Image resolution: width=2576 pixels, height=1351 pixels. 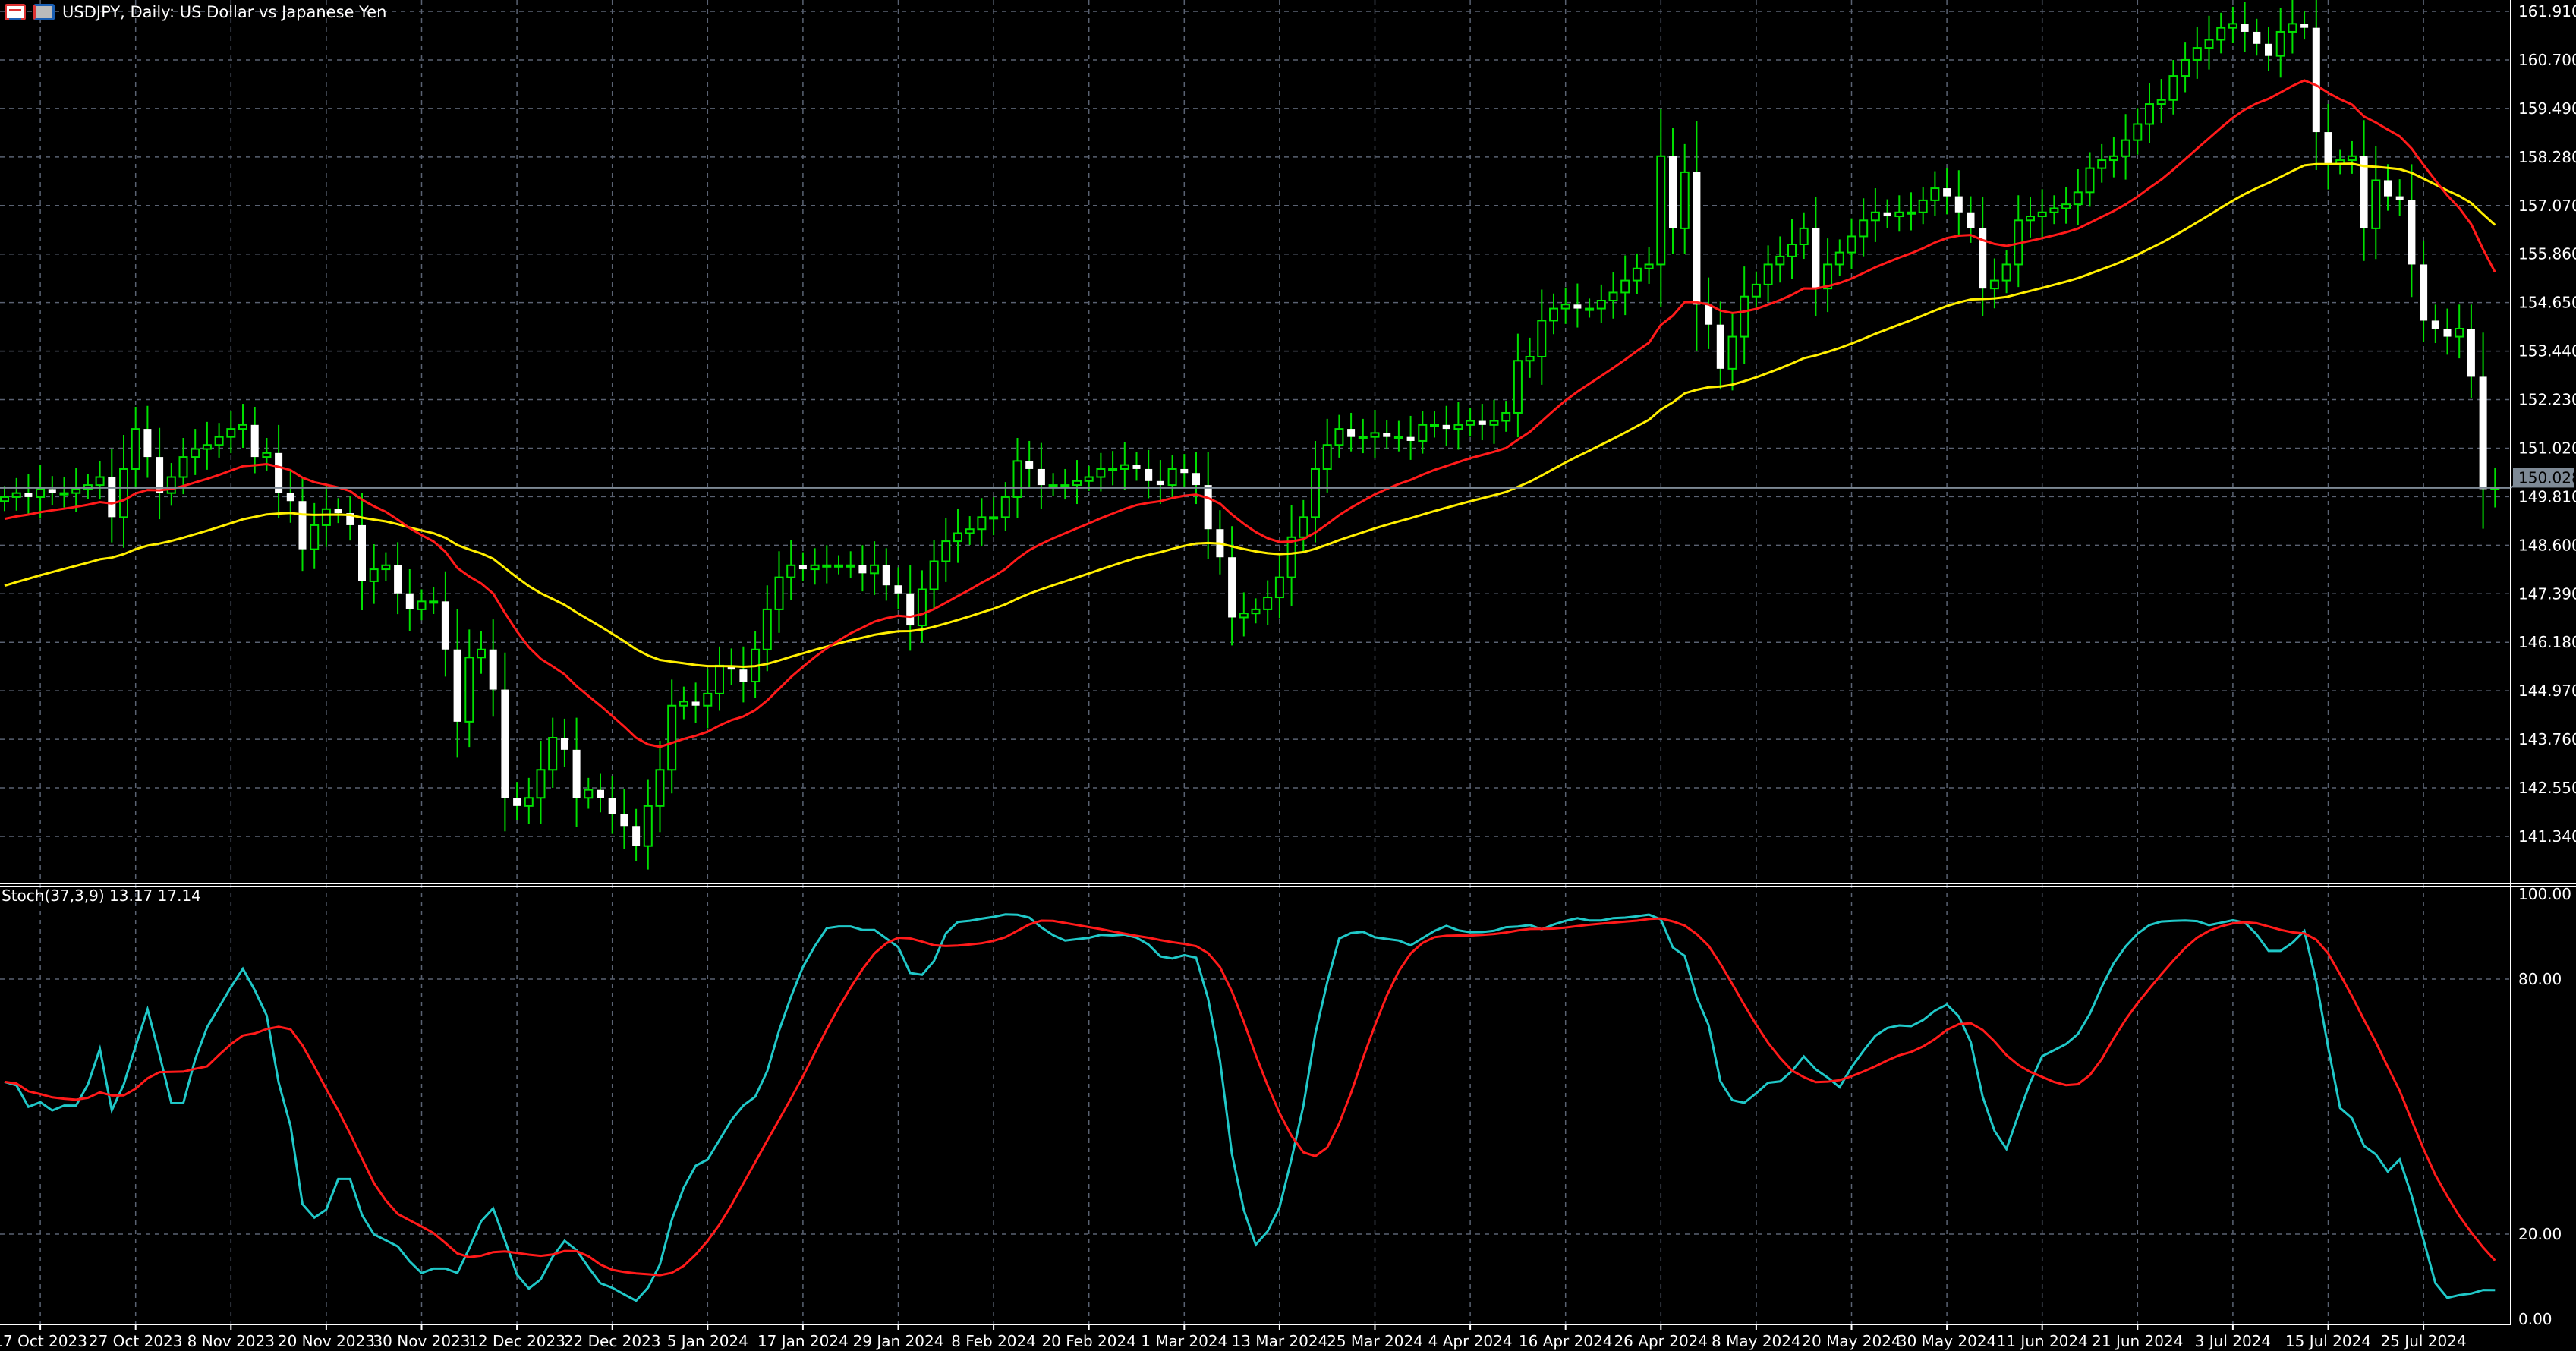 What do you see at coordinates (15, 12) in the screenshot?
I see `symbol-list-icon` at bounding box center [15, 12].